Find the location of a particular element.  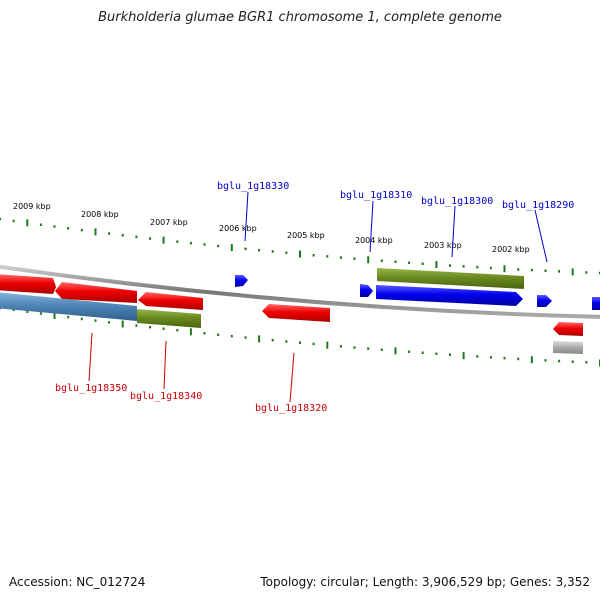

cog-band-green-upper is located at coordinates (450, 278).